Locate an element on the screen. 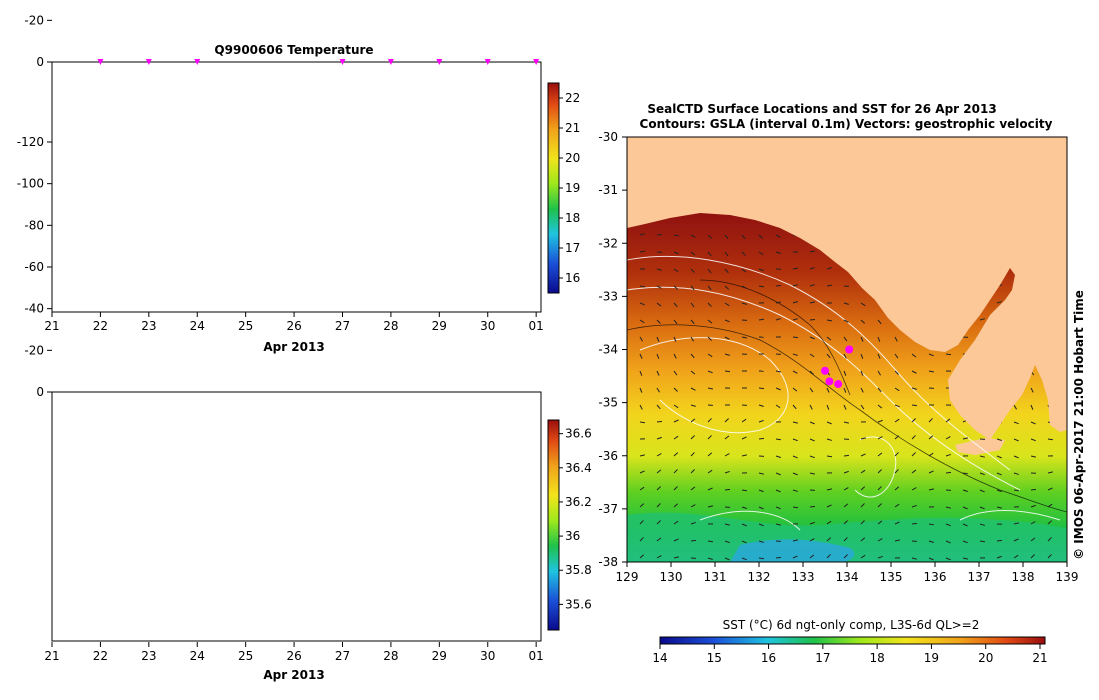  colorbar-tick-label: 22 is located at coordinates (572, 98).